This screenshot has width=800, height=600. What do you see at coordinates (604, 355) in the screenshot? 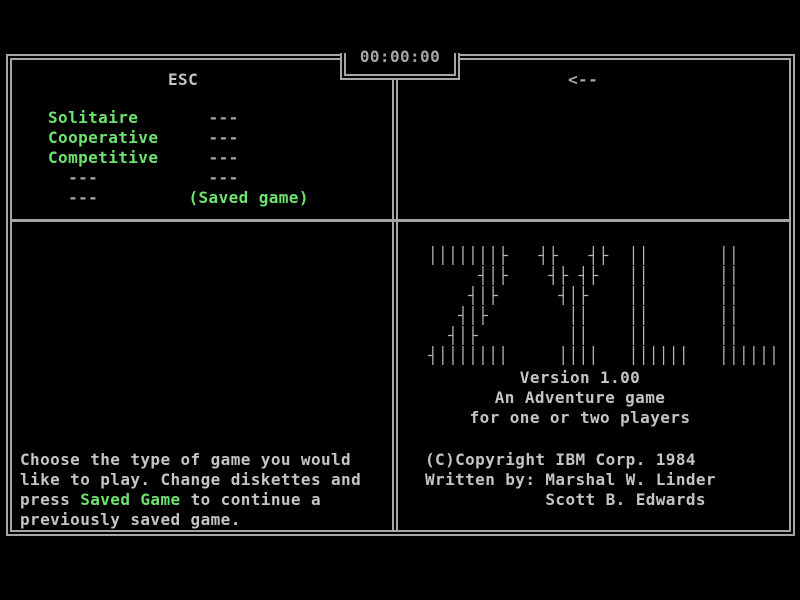
I see `logo-row: ┤│││││││ ││││ ││││││ ││││││` at bounding box center [604, 355].